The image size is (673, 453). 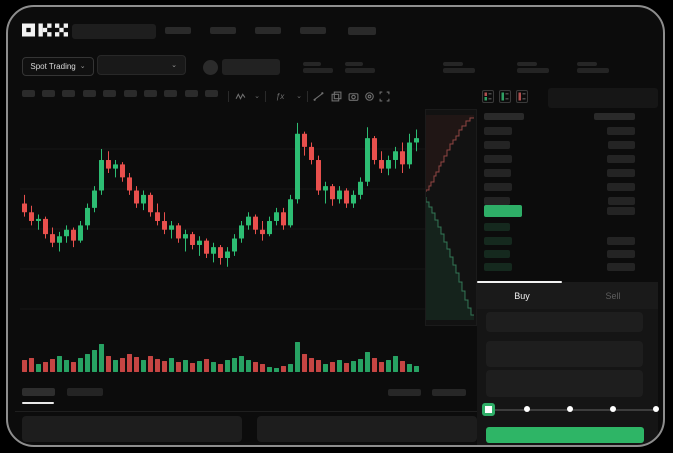 I want to click on last-price-highlight, so click(x=503, y=211).